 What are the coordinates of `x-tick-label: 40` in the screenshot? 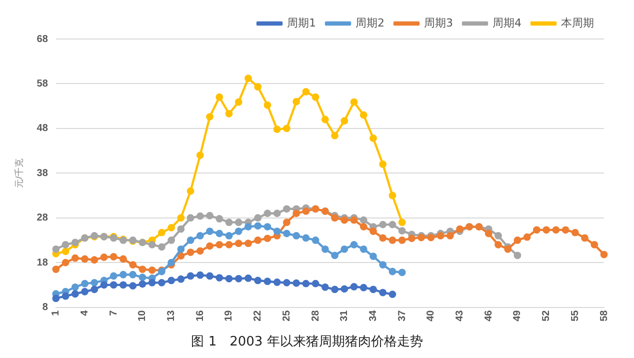 It's located at (431, 316).